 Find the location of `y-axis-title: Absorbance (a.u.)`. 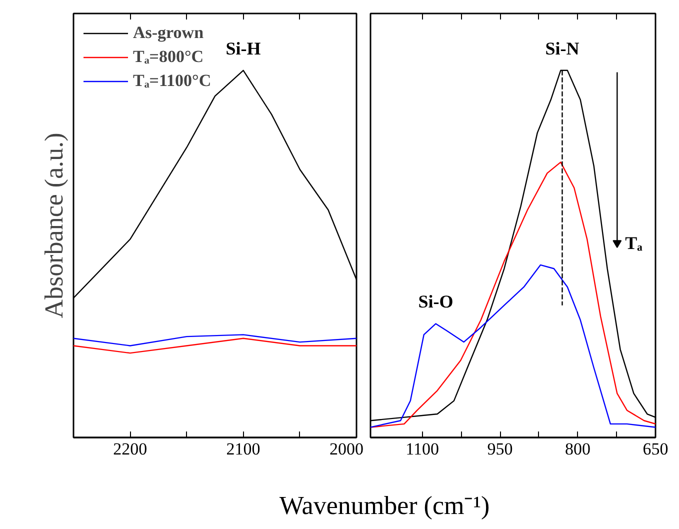

y-axis-title: Absorbance (a.u.) is located at coordinates (54, 225).